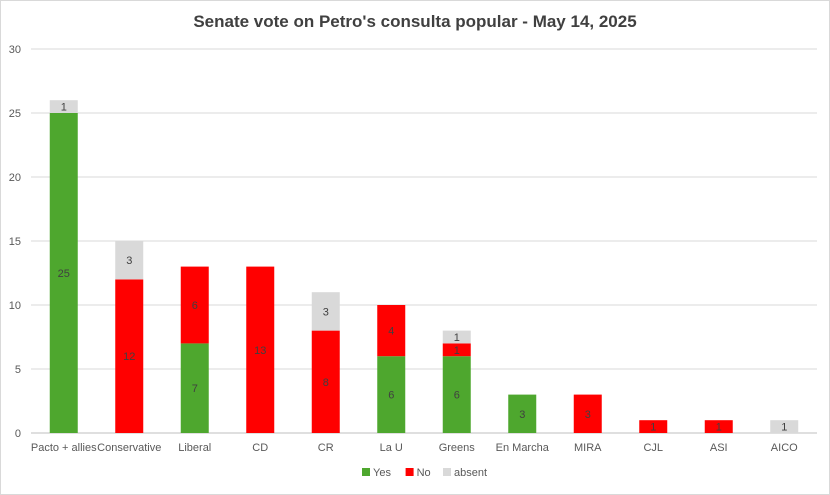 The image size is (830, 495). Describe the element at coordinates (653, 448) in the screenshot. I see `x-tick-label: CJL` at that location.